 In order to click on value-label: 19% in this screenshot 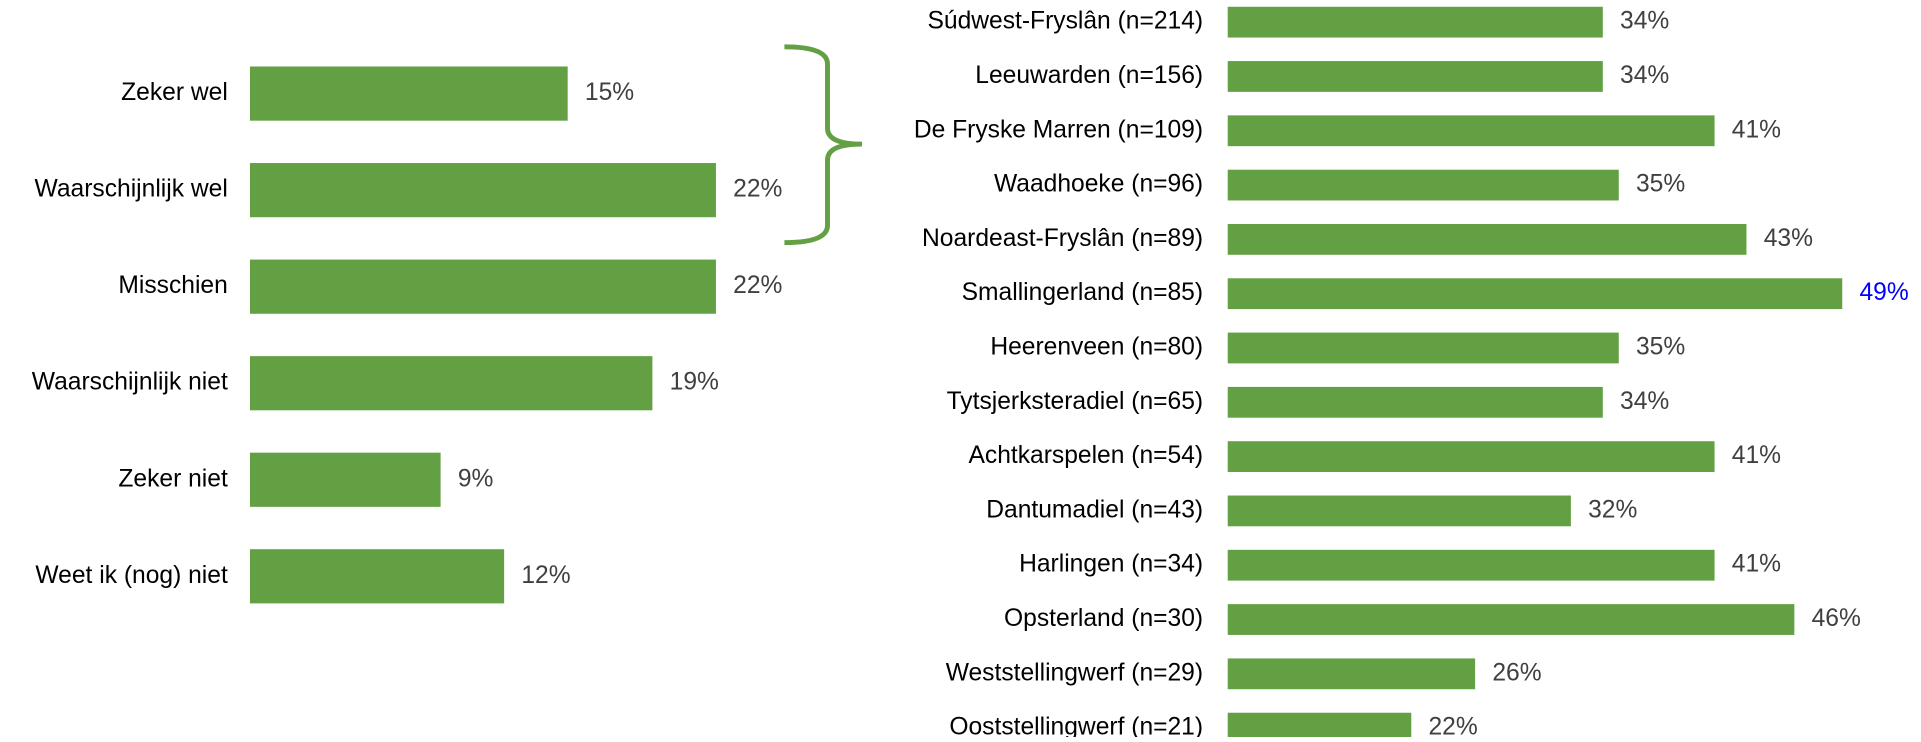, I will do `click(694, 382)`.